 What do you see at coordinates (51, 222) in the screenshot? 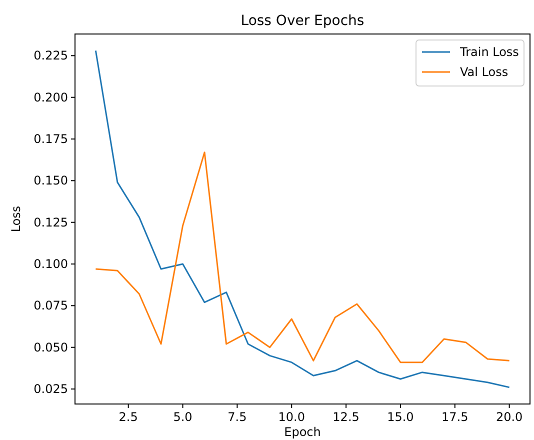
I see `y-tick-label: 0.125` at bounding box center [51, 222].